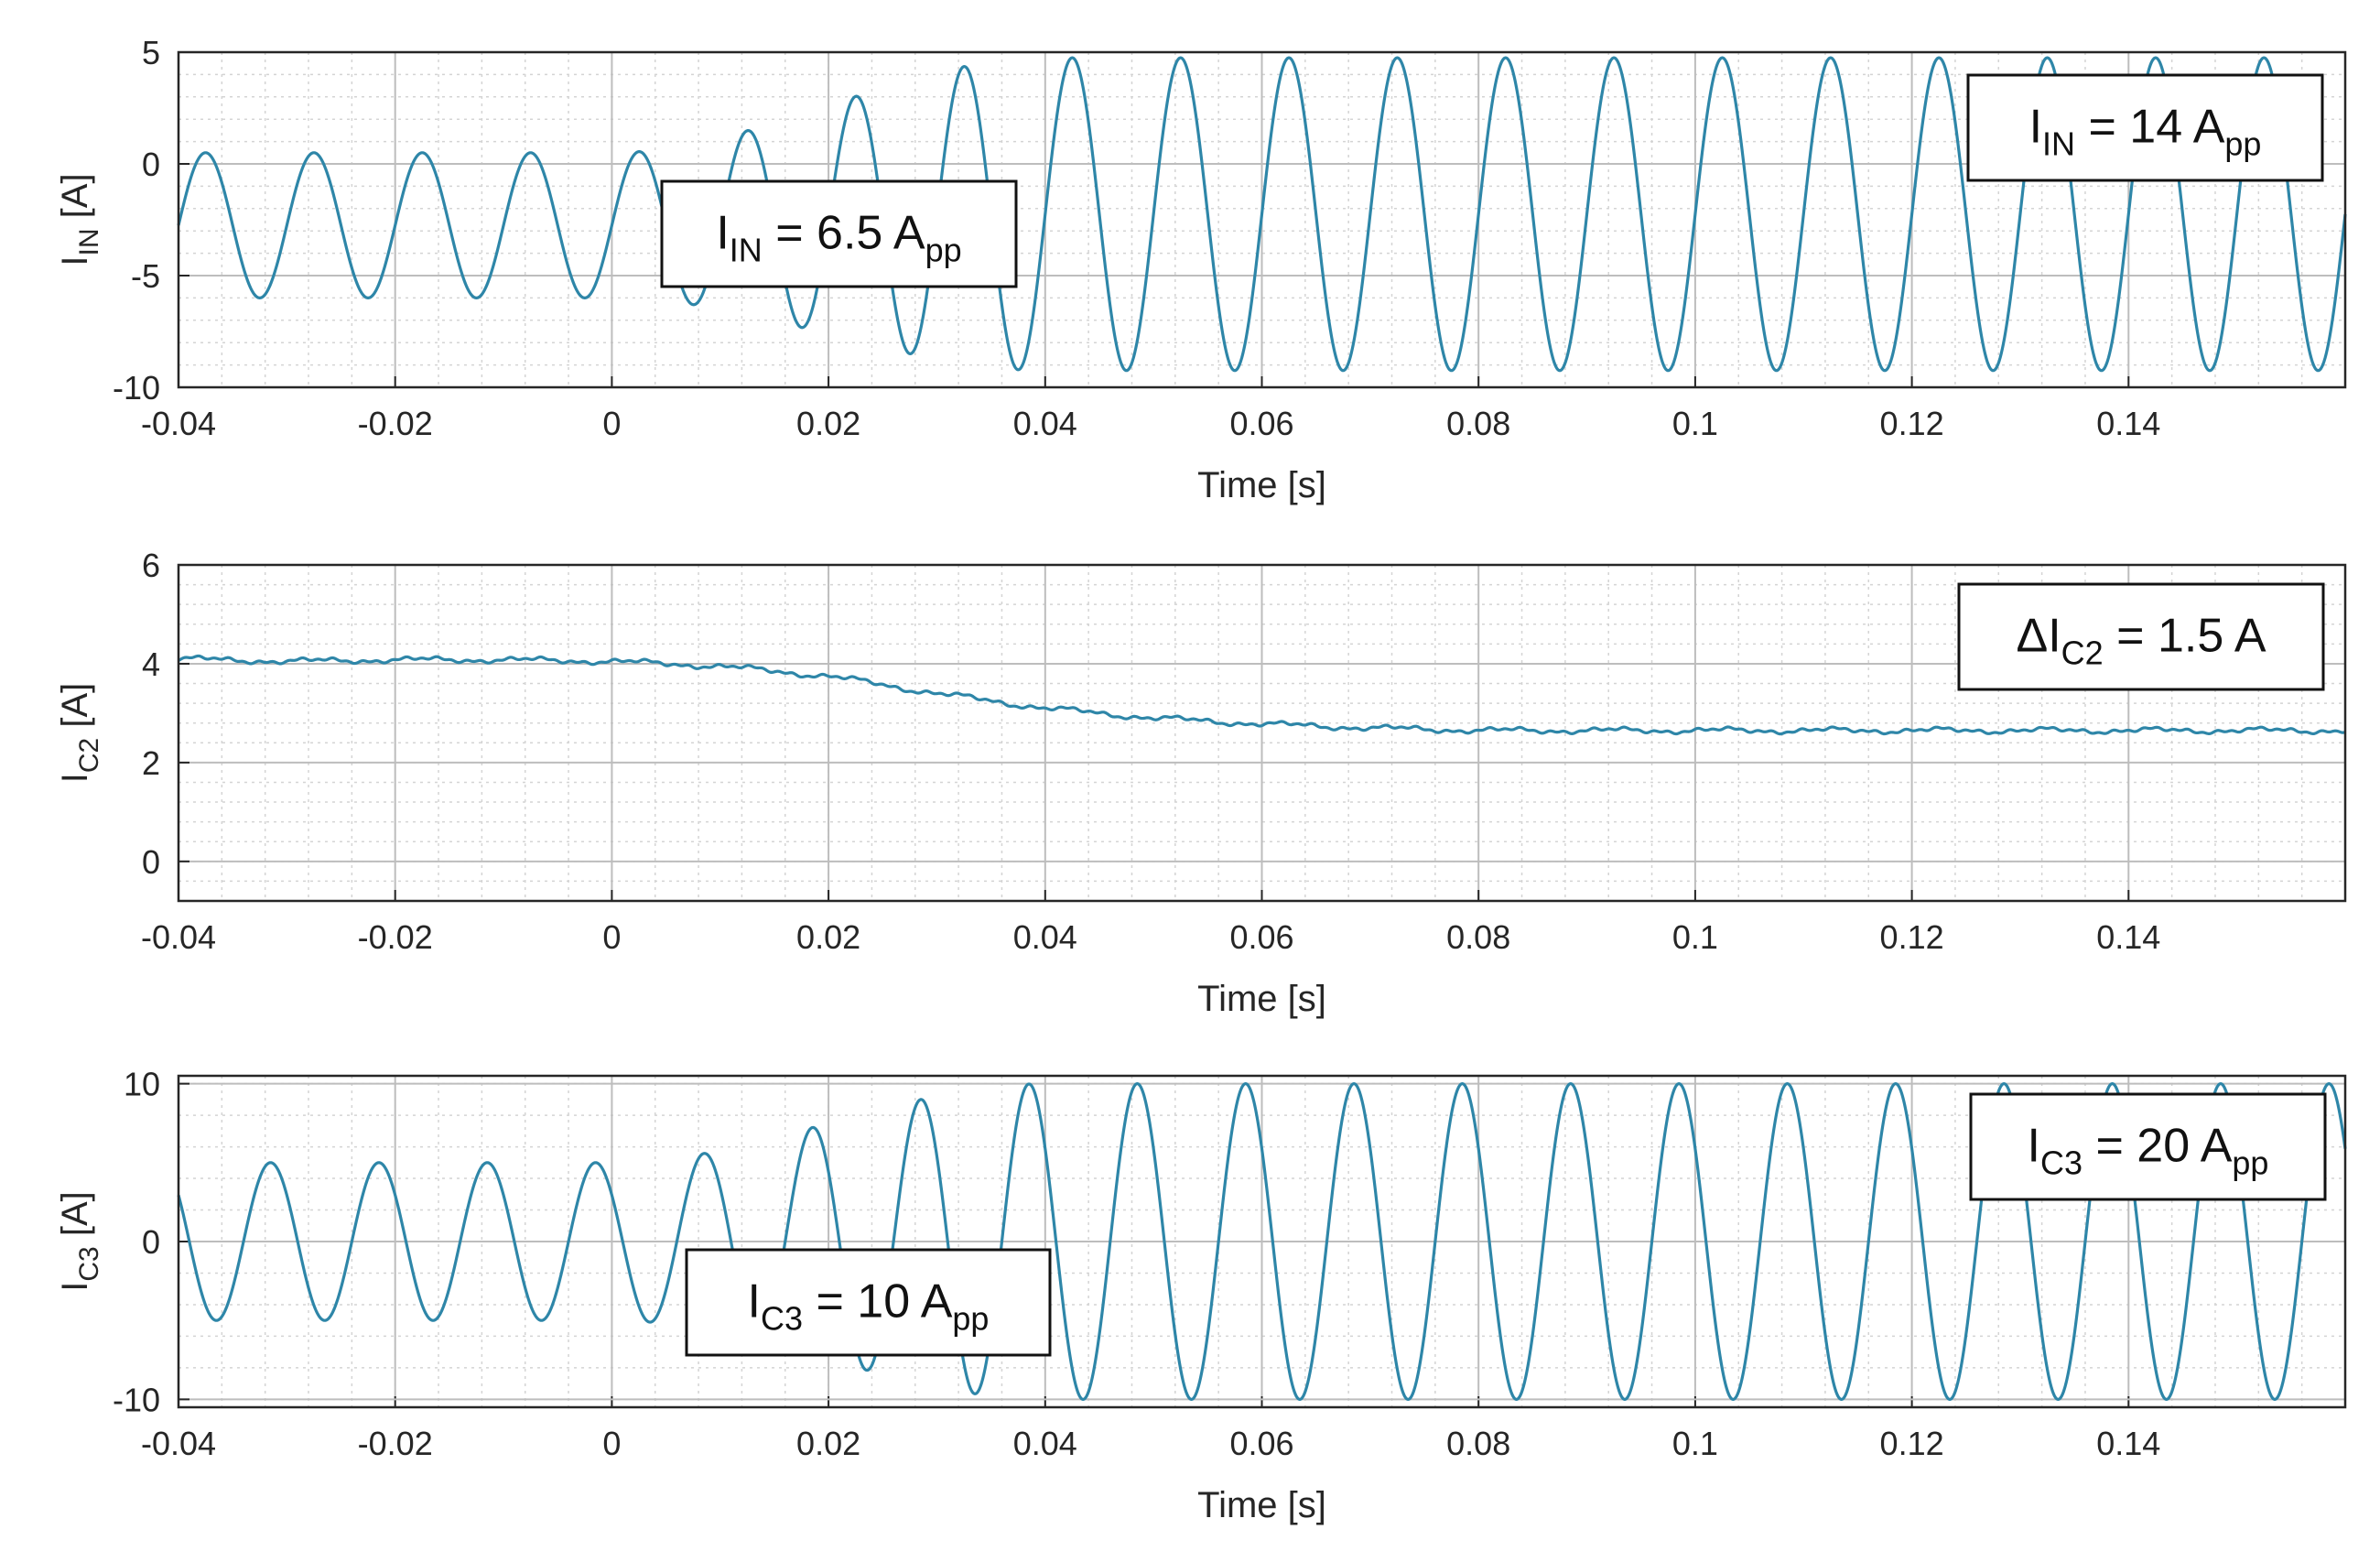  I want to click on y-tick-label: -5, so click(145, 276).